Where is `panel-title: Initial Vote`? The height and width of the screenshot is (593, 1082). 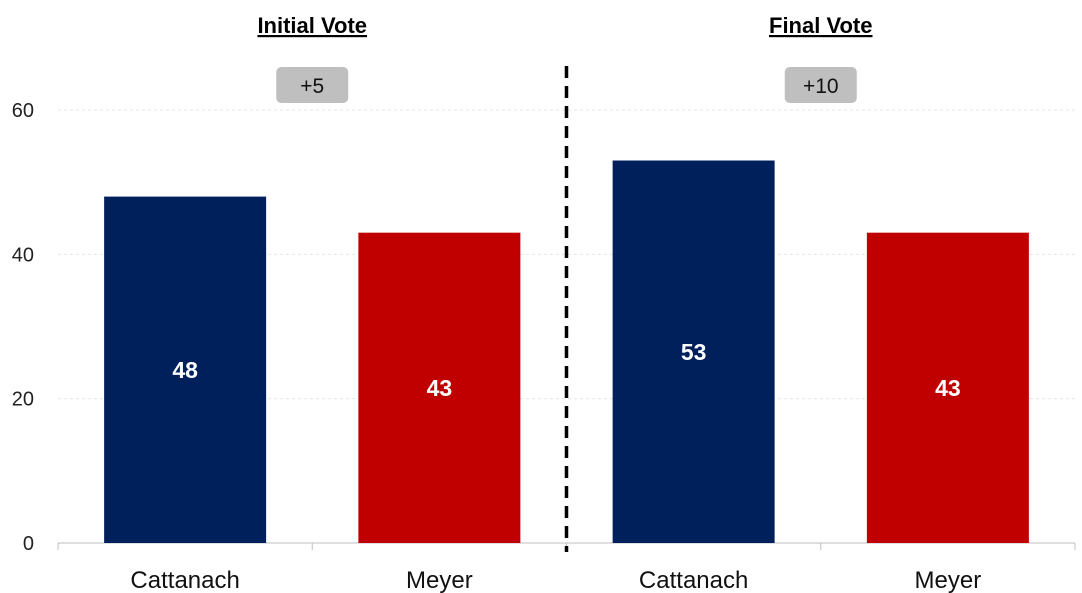 panel-title: Initial Vote is located at coordinates (312, 25).